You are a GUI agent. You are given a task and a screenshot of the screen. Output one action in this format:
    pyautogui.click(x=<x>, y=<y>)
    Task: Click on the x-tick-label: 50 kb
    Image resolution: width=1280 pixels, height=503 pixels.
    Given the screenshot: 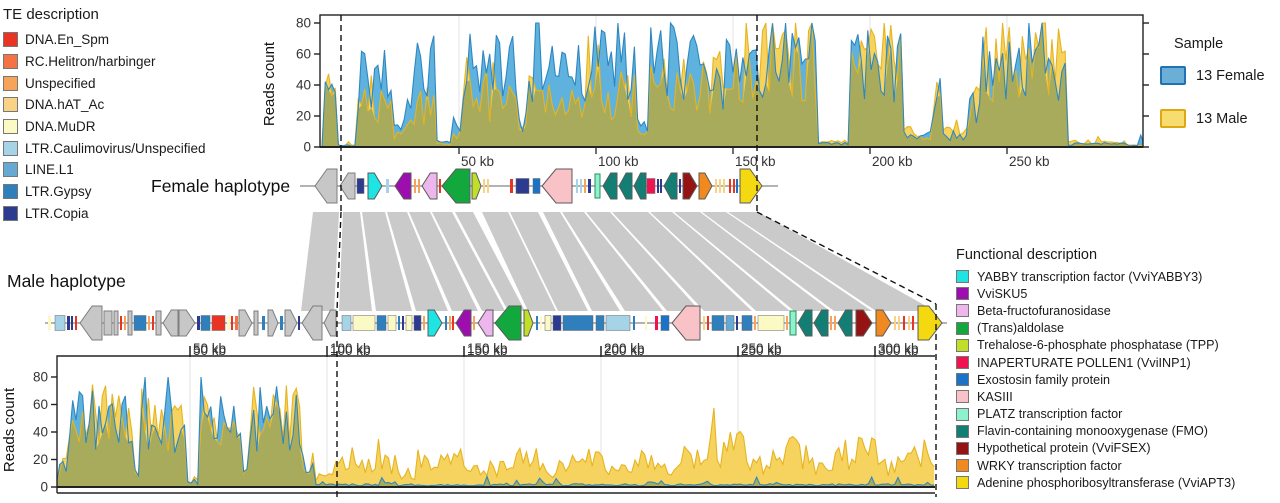 What is the action you would take?
    pyautogui.click(x=209, y=348)
    